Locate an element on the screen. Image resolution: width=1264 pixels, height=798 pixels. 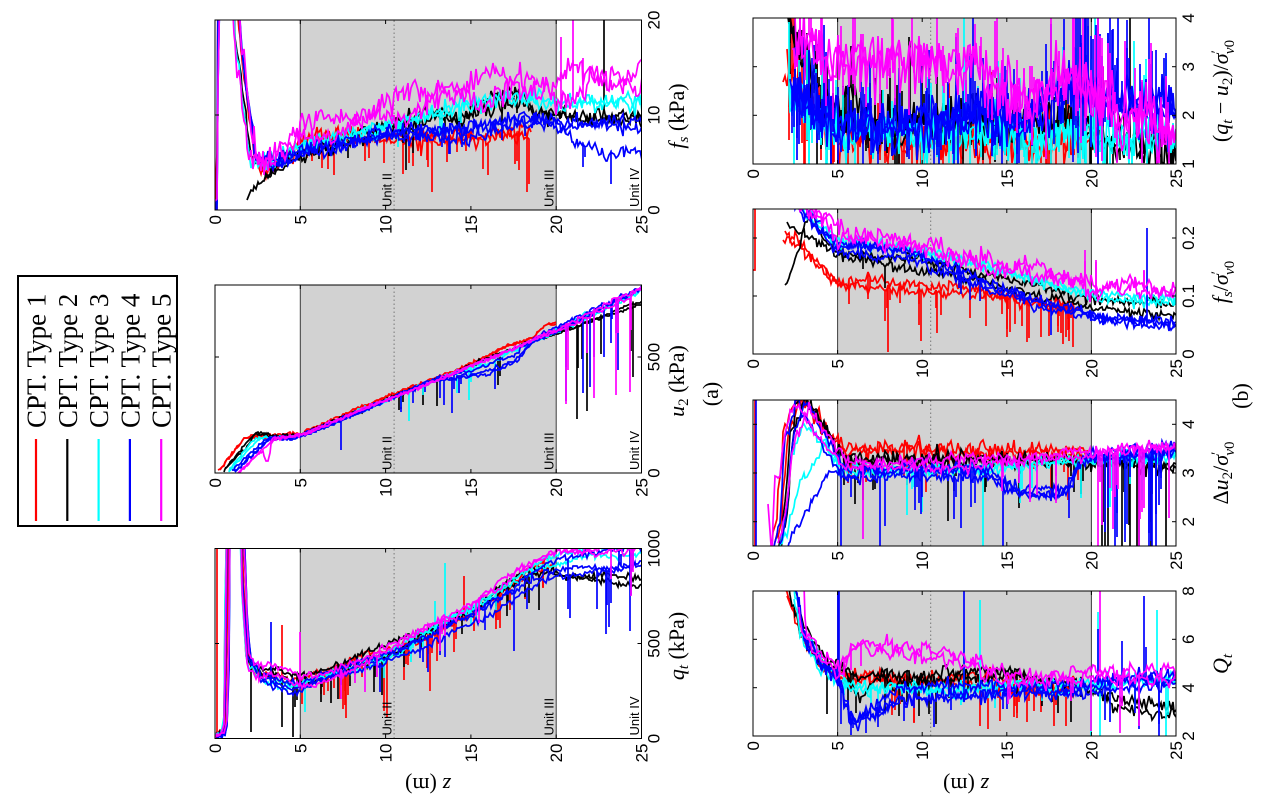
svg-text: 6 is located at coordinates (1188, 639).